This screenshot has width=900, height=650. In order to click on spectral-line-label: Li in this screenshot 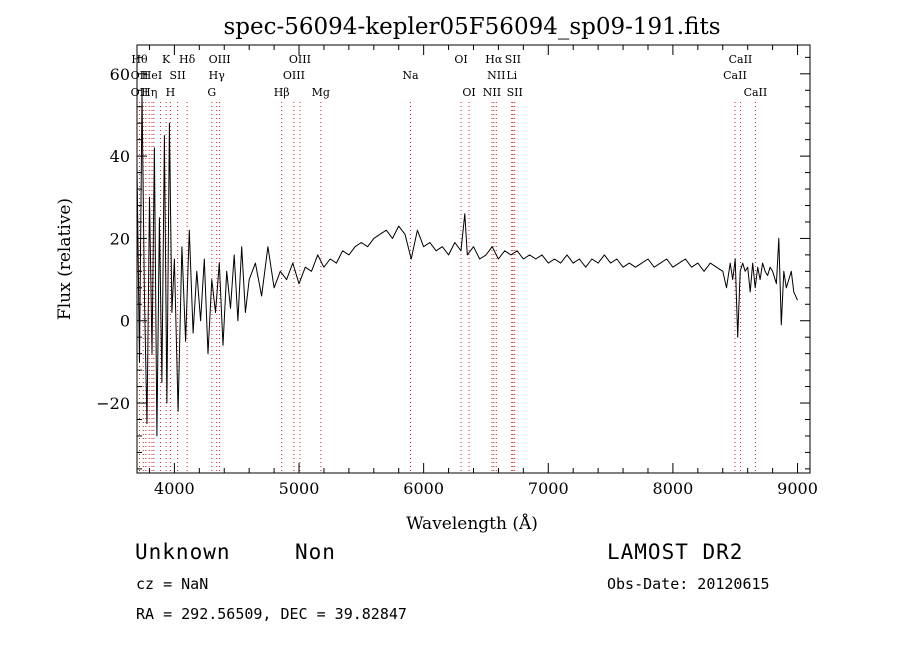, I will do `click(511, 75)`.